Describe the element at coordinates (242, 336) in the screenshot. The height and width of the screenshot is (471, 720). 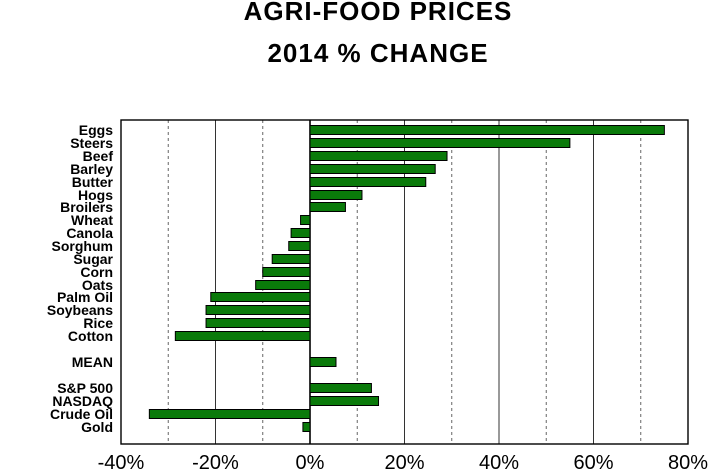
I see `bar-cotton` at that location.